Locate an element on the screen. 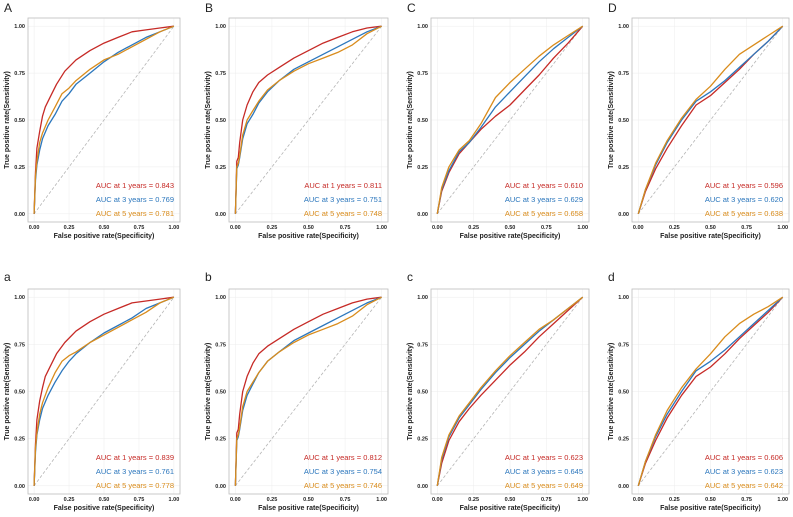 The width and height of the screenshot is (793, 517). panel-label: A is located at coordinates (8, 8).